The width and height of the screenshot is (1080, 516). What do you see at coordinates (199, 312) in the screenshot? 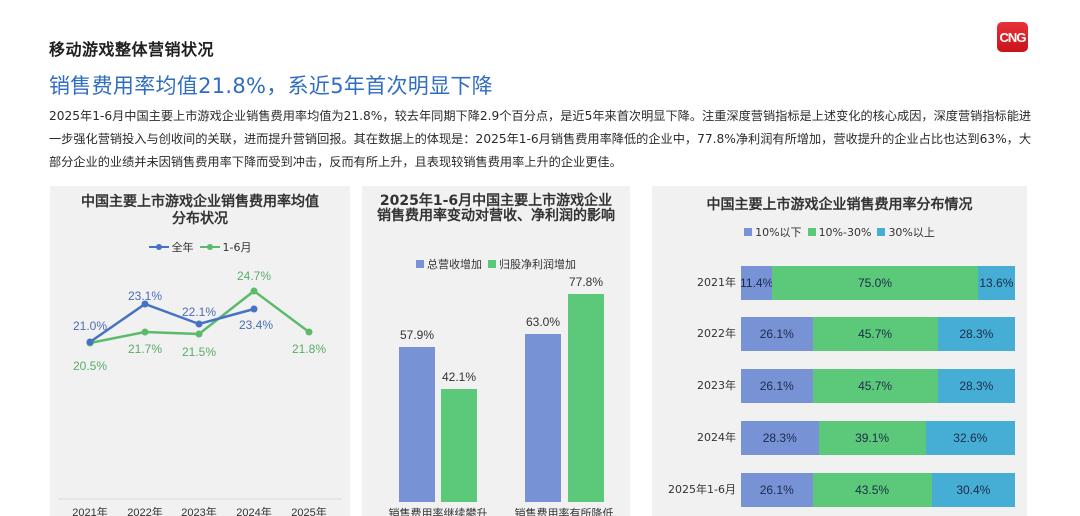
I see `label-fy-2023: 22.1%` at bounding box center [199, 312].